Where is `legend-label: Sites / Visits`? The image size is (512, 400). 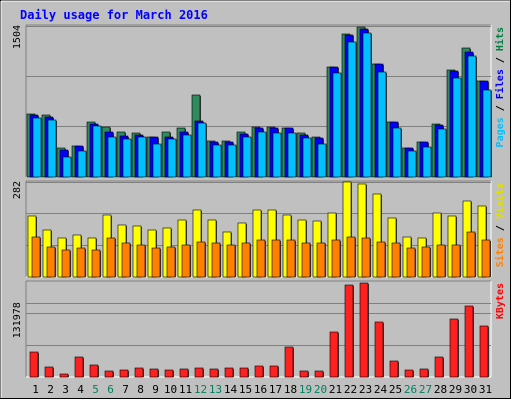 legend-label: Sites / Visits is located at coordinates (500, 225).